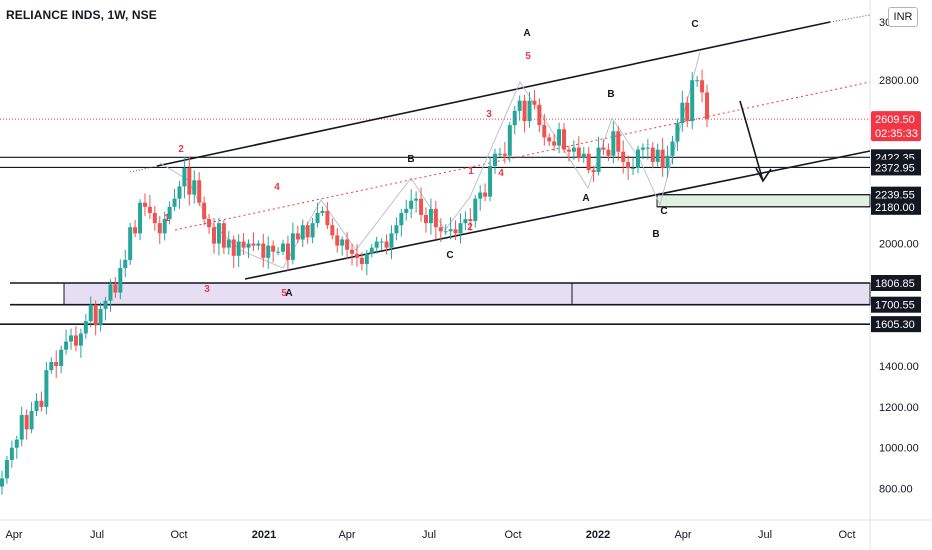 This screenshot has height=550, width=932. Describe the element at coordinates (903, 17) in the screenshot. I see `currency-badge: INR` at that location.